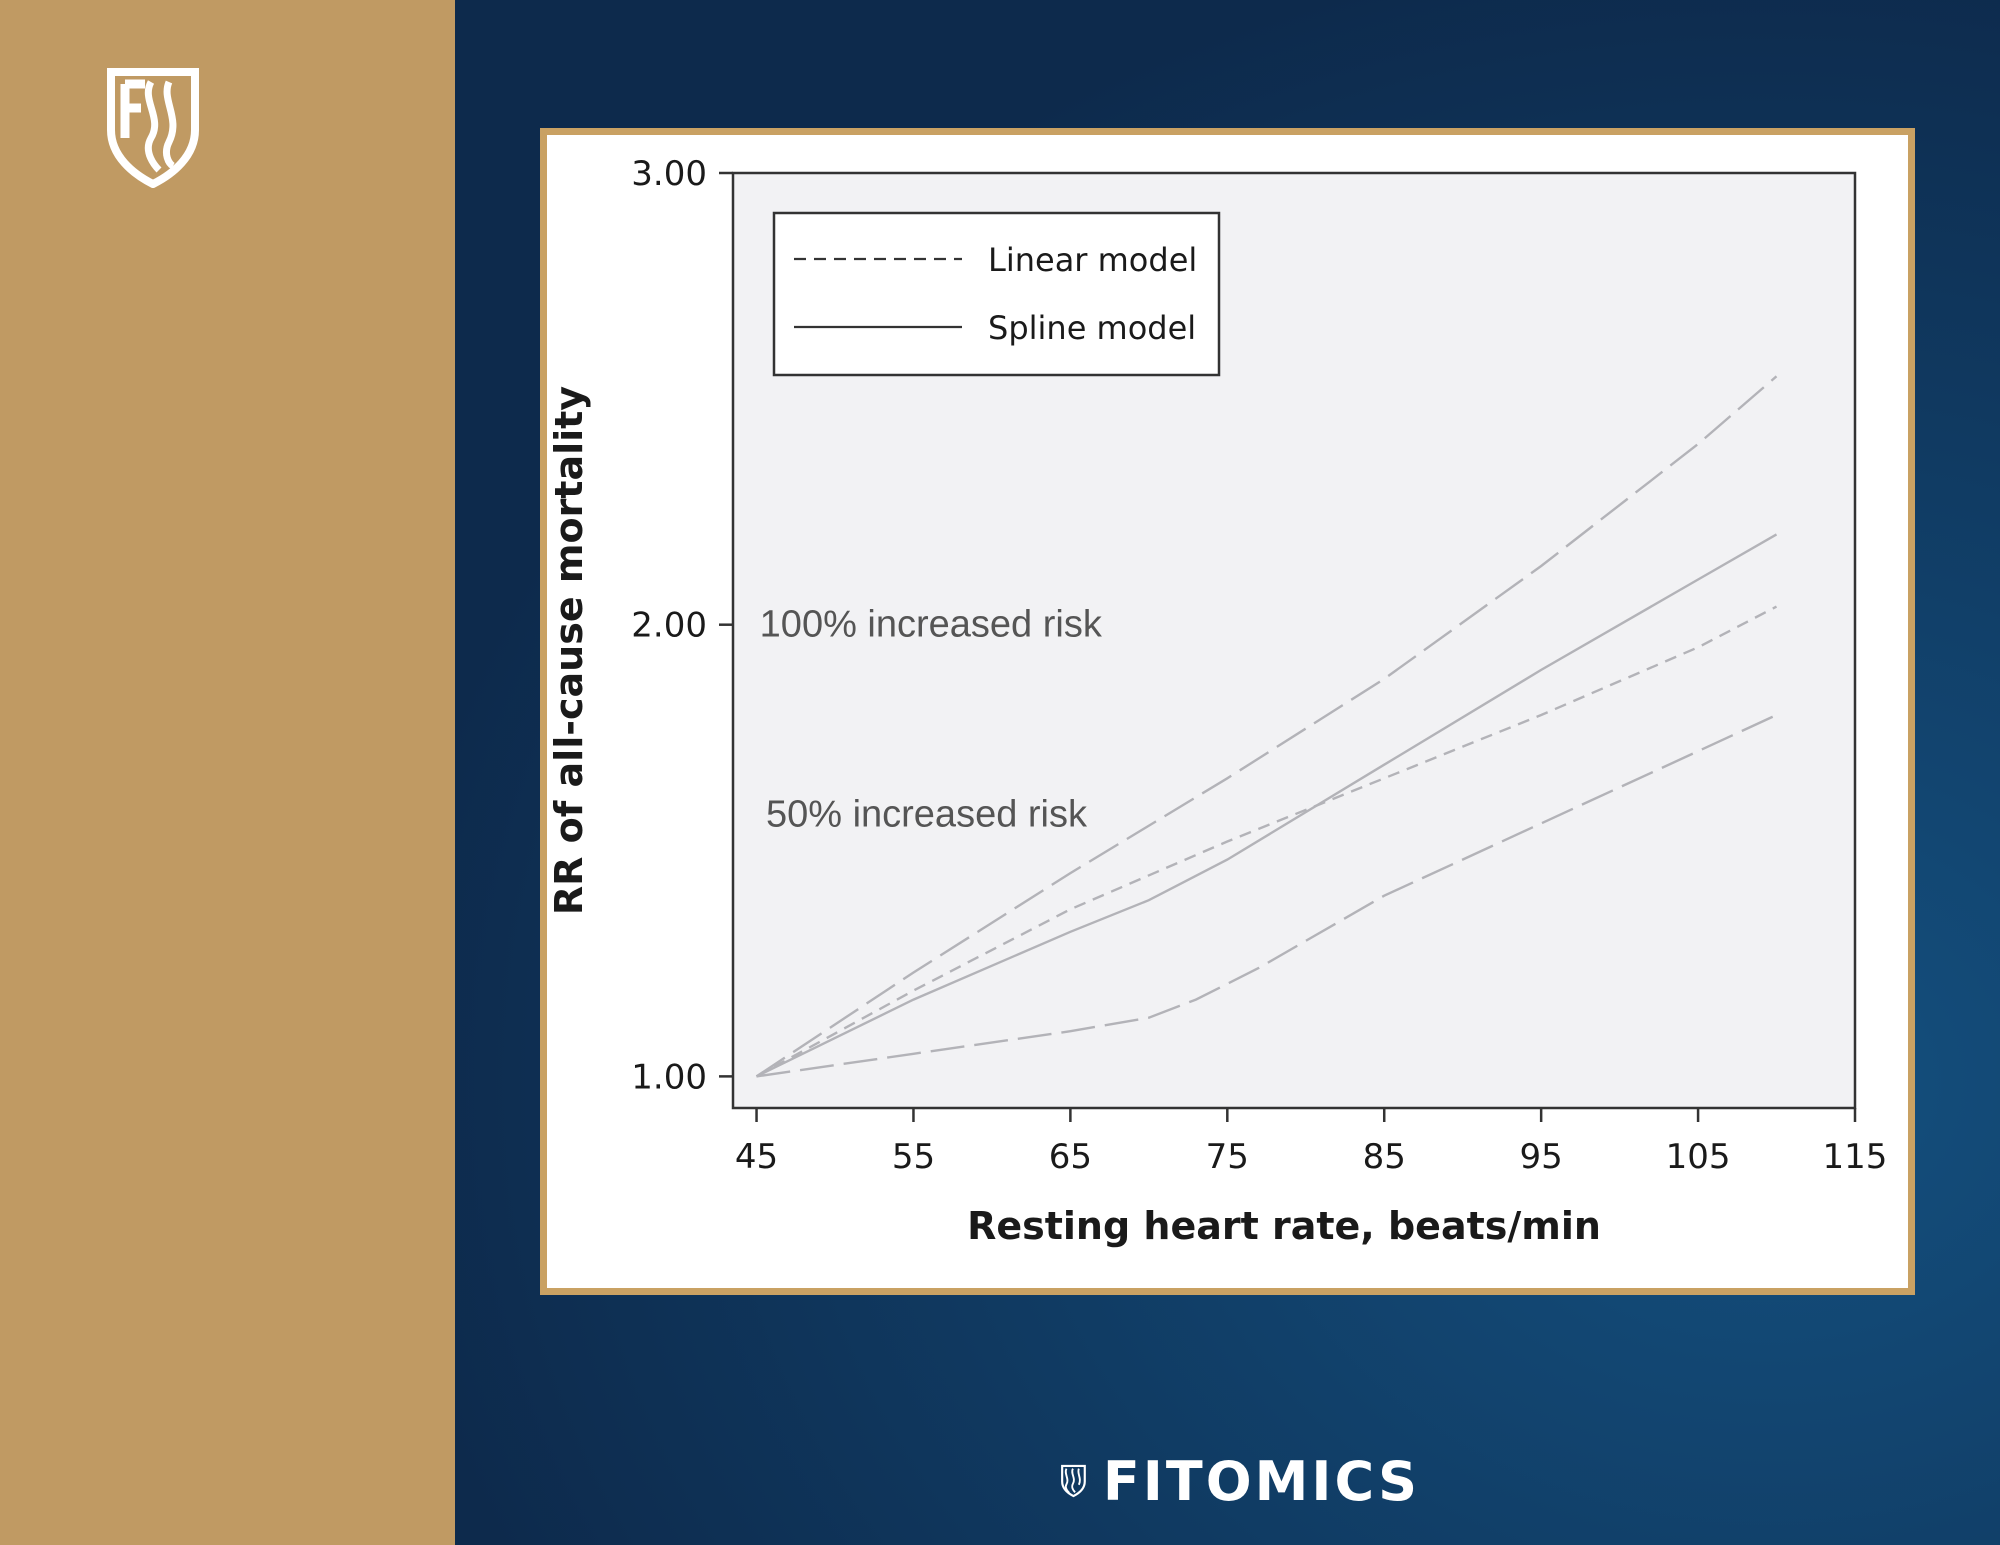 The width and height of the screenshot is (2000, 1545). Describe the element at coordinates (569, 650) in the screenshot. I see `y-axis-label: RR of all-cause mortality` at that location.